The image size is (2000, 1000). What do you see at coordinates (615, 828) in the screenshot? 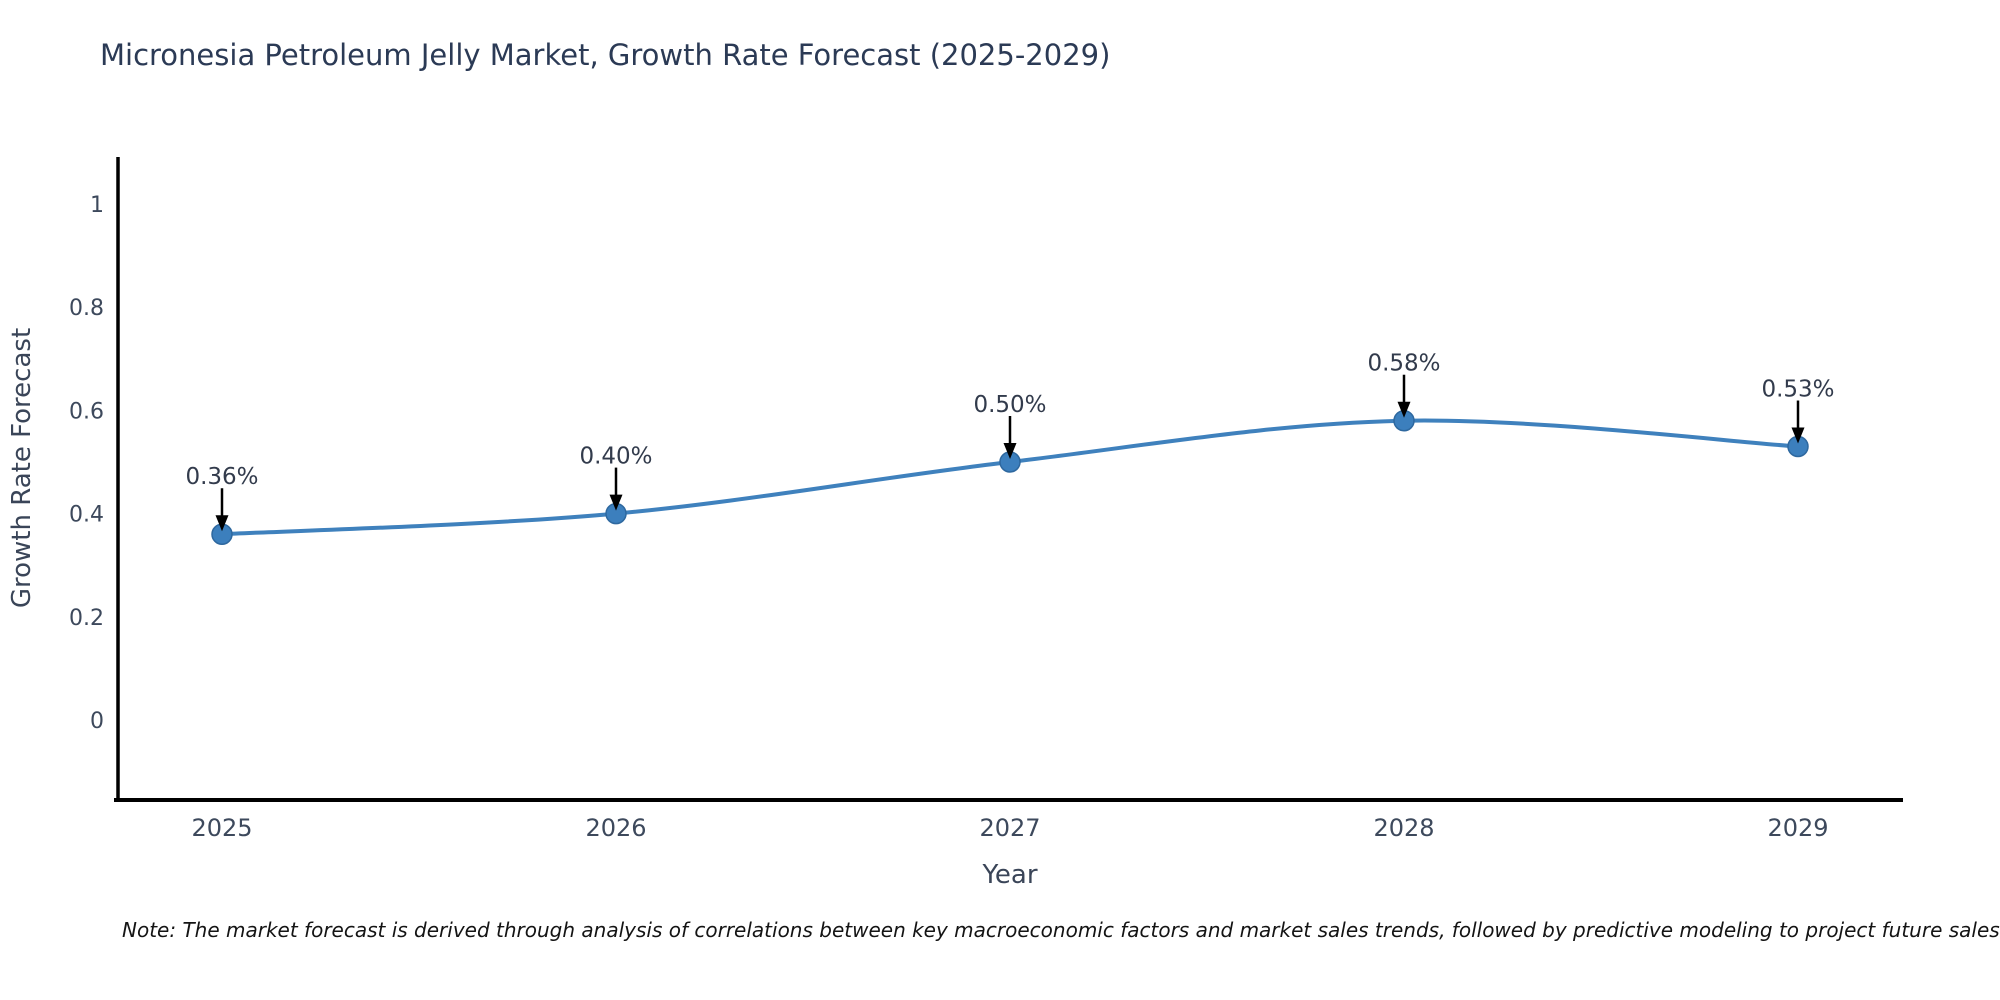
I see `x-tick-label: 2026` at bounding box center [615, 828].